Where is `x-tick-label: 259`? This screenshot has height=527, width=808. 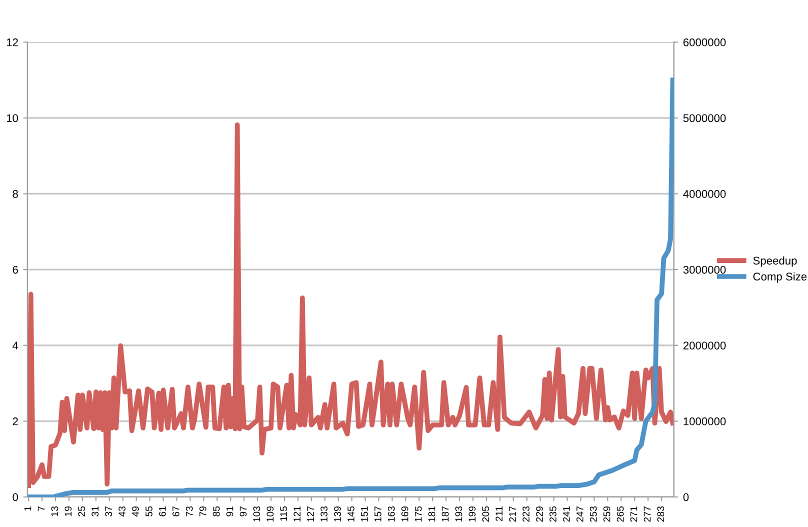 x-tick-label: 259 is located at coordinates (606, 514).